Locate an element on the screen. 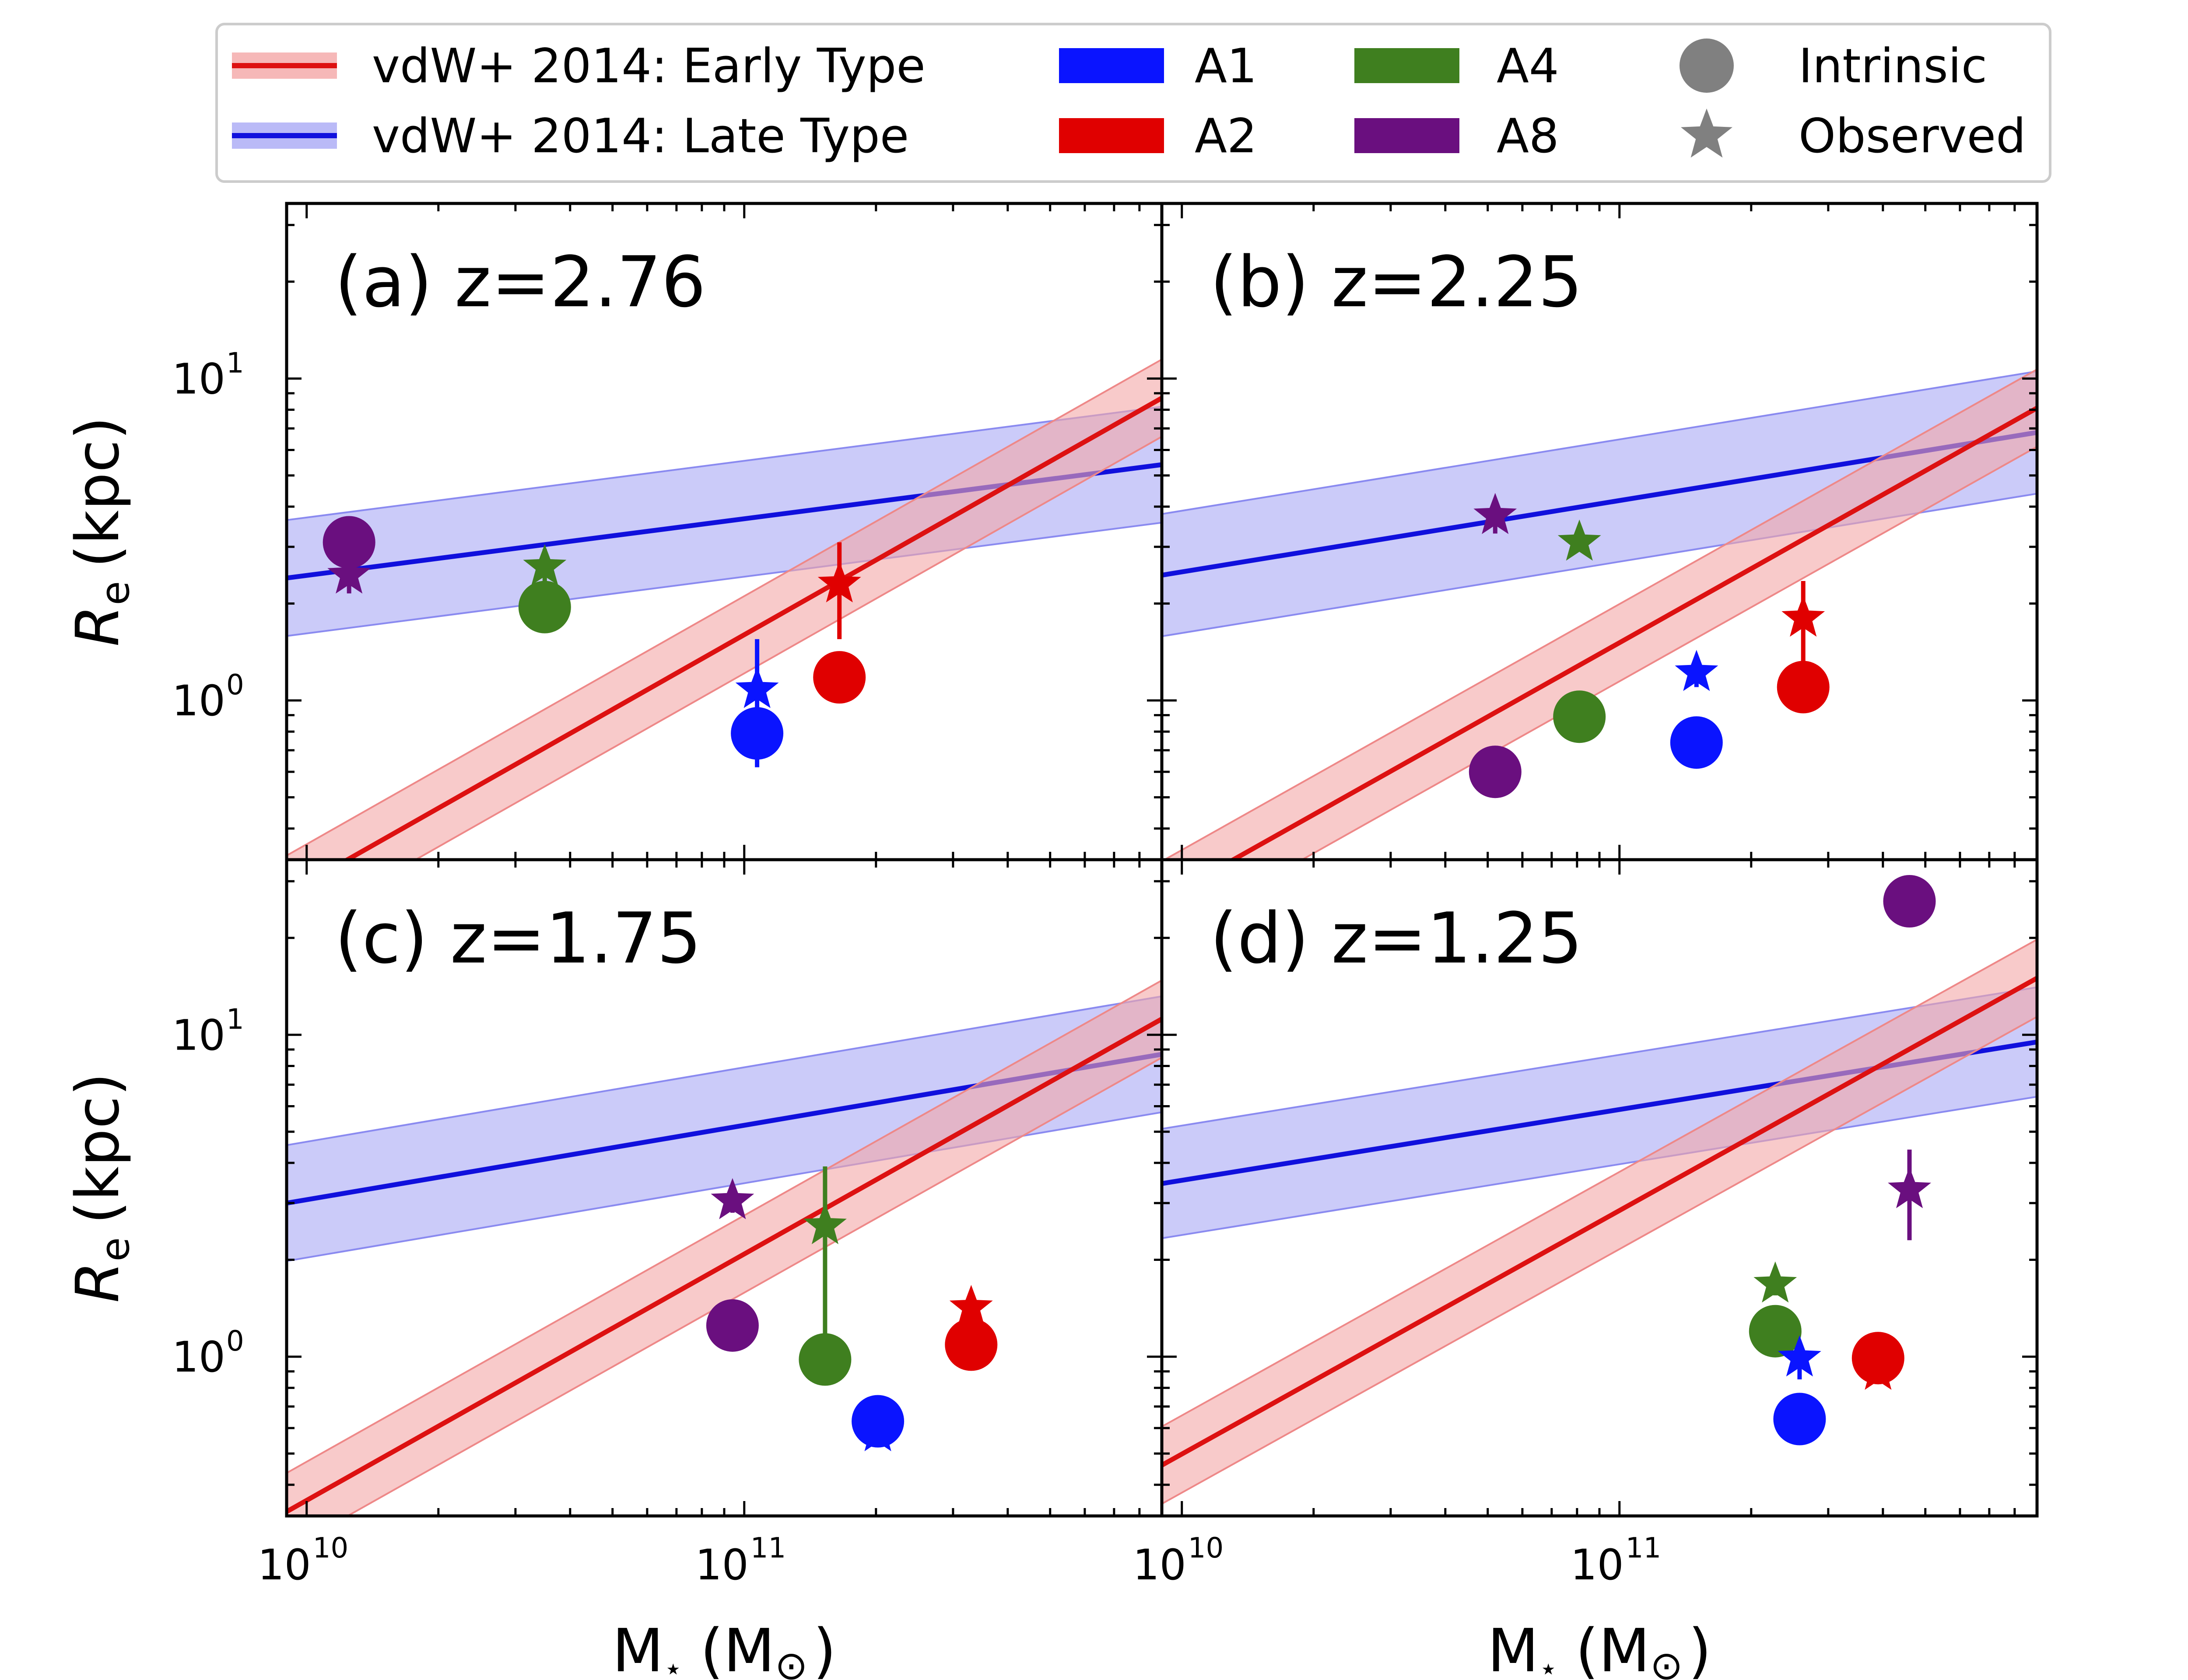 Image resolution: width=2188 pixels, height=1680 pixels. y-tick-label: 10 0 is located at coordinates (208, 1353).